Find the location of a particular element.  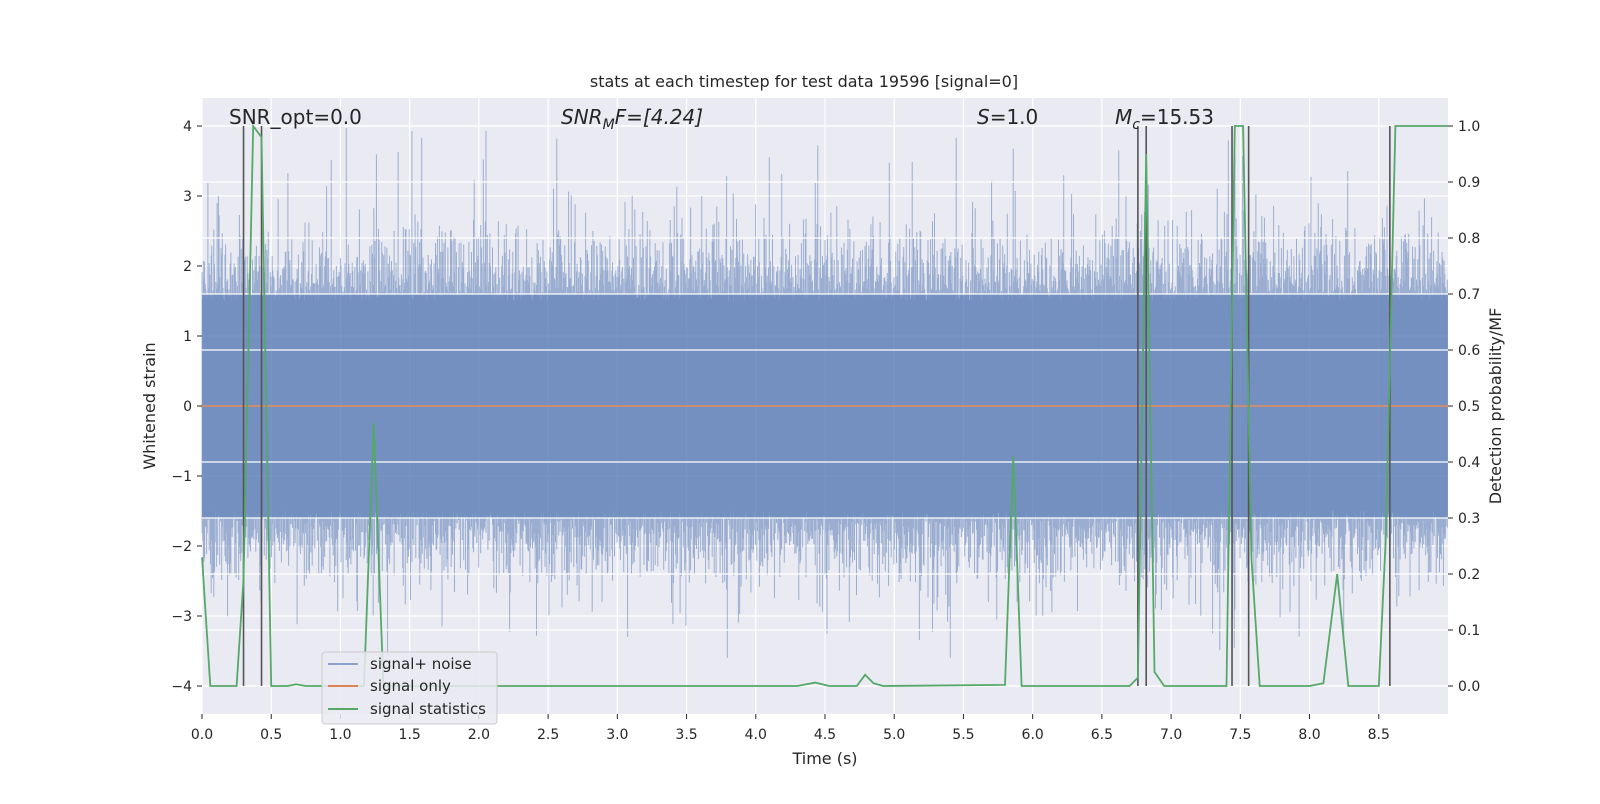

x-tick-label: 6.0 is located at coordinates (1033, 735).